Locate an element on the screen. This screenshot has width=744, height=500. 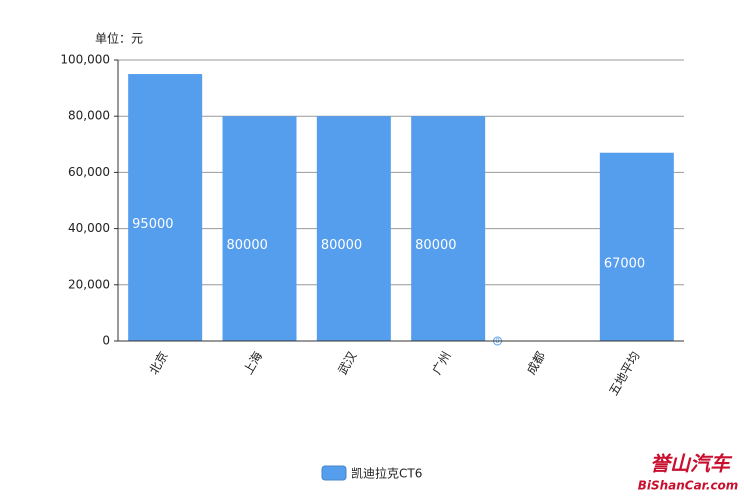
x-tick-label: 成都 is located at coordinates (536, 363).